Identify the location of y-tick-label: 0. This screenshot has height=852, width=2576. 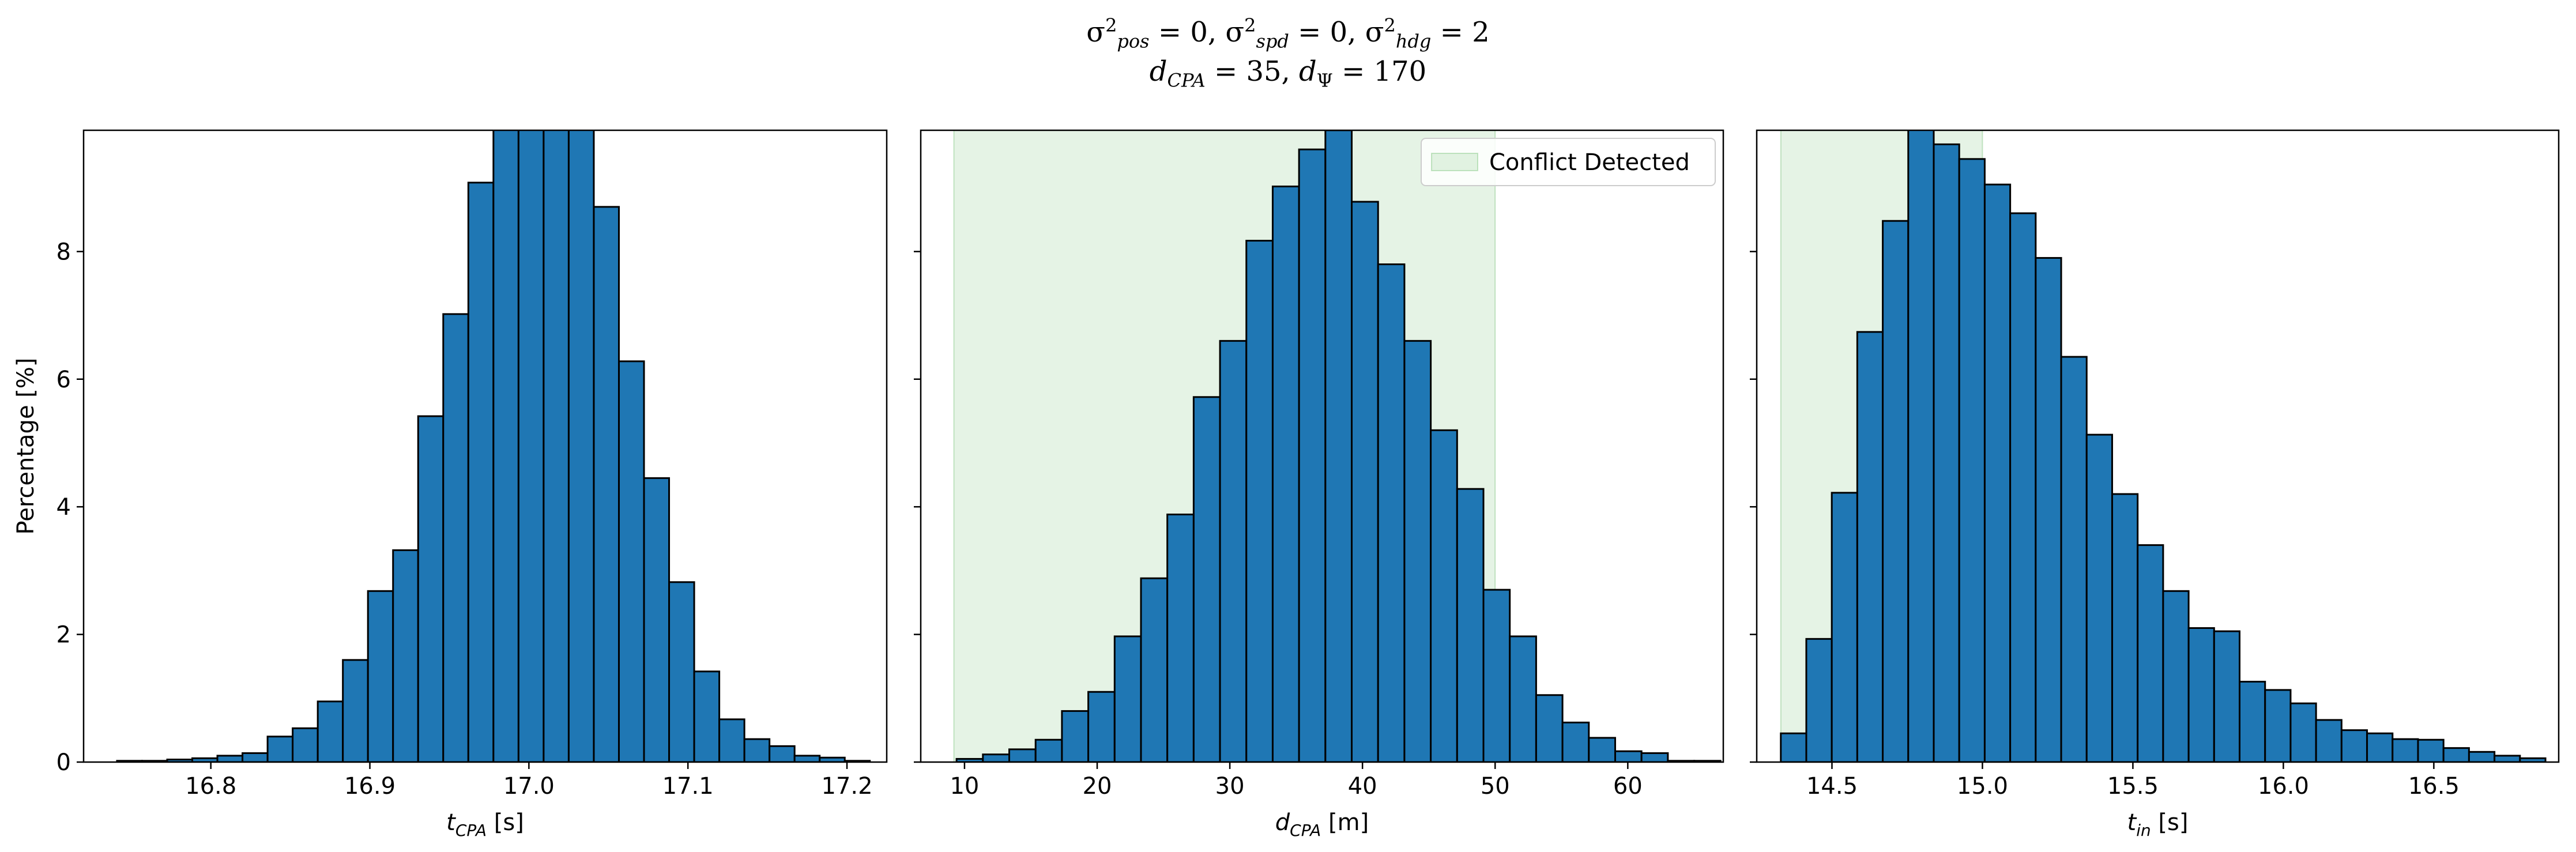
(64, 762).